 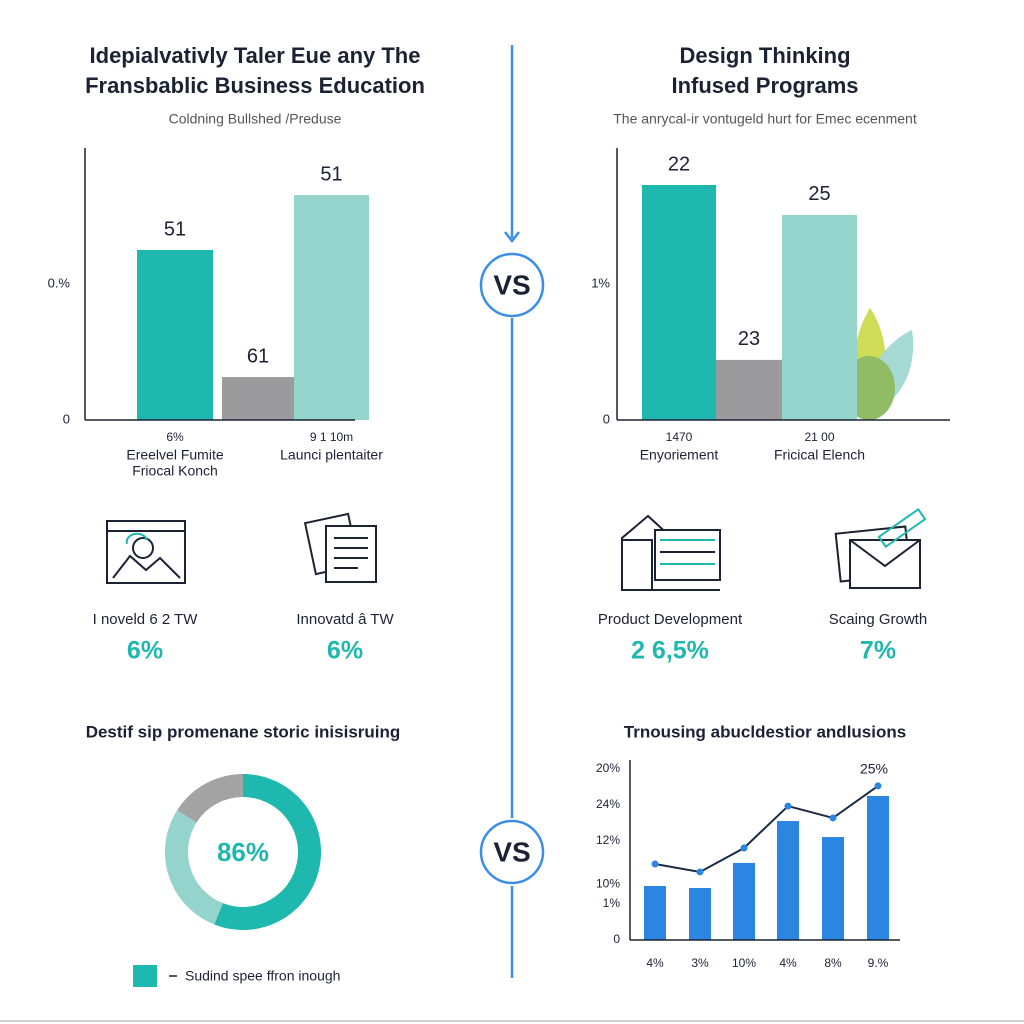 I want to click on line-annotation: 25%, so click(x=874, y=769).